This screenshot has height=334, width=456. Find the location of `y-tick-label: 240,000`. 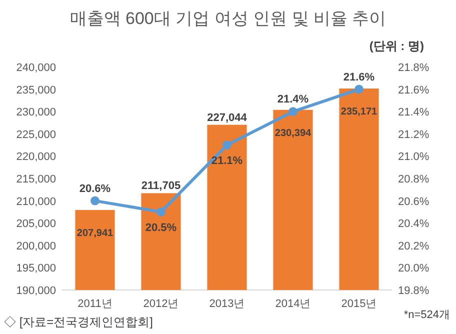

y-tick-label: 240,000 is located at coordinates (36, 68).